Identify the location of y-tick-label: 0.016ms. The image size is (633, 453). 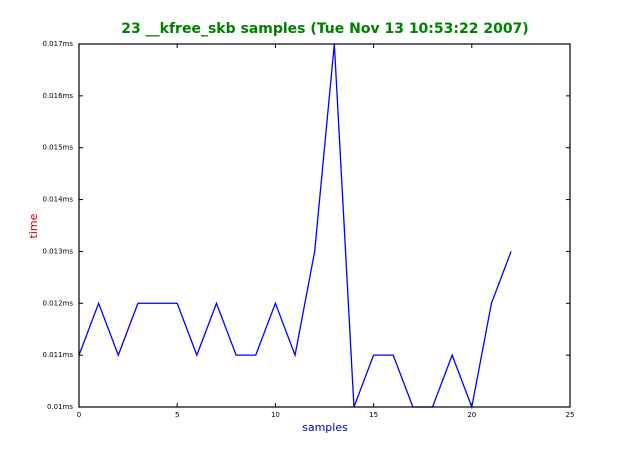
(57, 96).